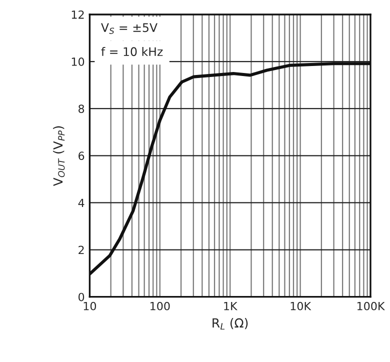  Describe the element at coordinates (231, 306) in the screenshot. I see `x-tick-label: 1K` at that location.